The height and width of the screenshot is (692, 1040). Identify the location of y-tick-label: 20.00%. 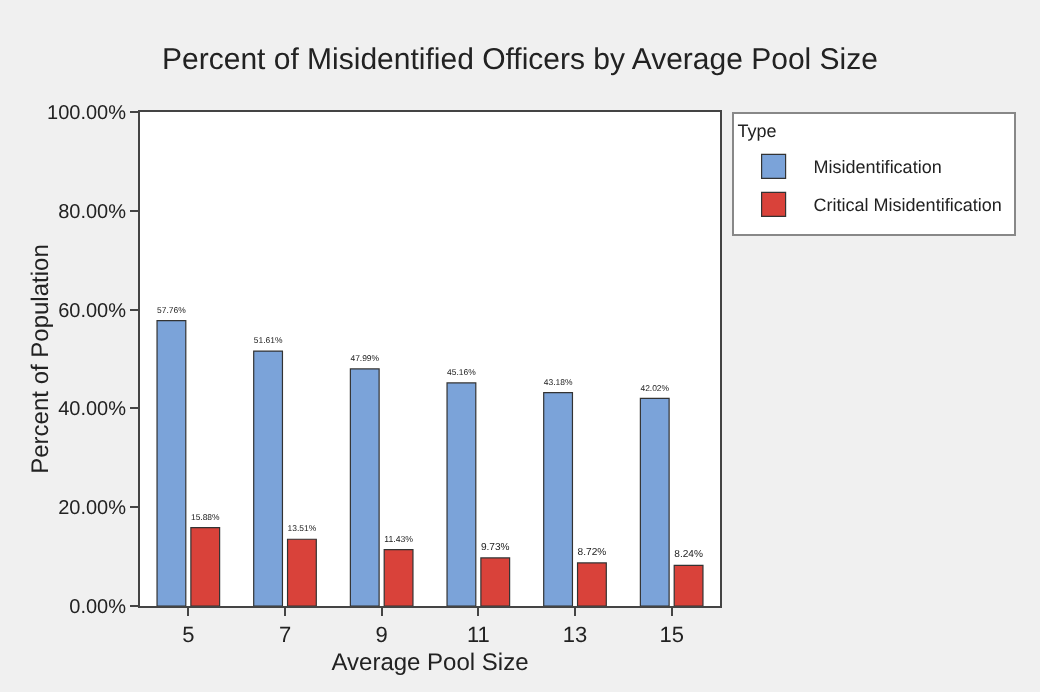
(92, 509).